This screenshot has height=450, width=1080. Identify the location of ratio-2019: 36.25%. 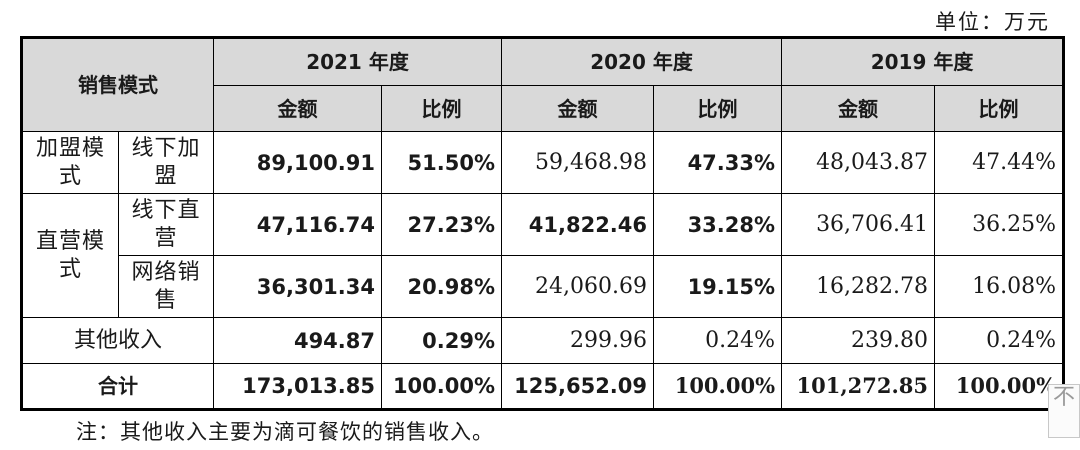
(999, 224).